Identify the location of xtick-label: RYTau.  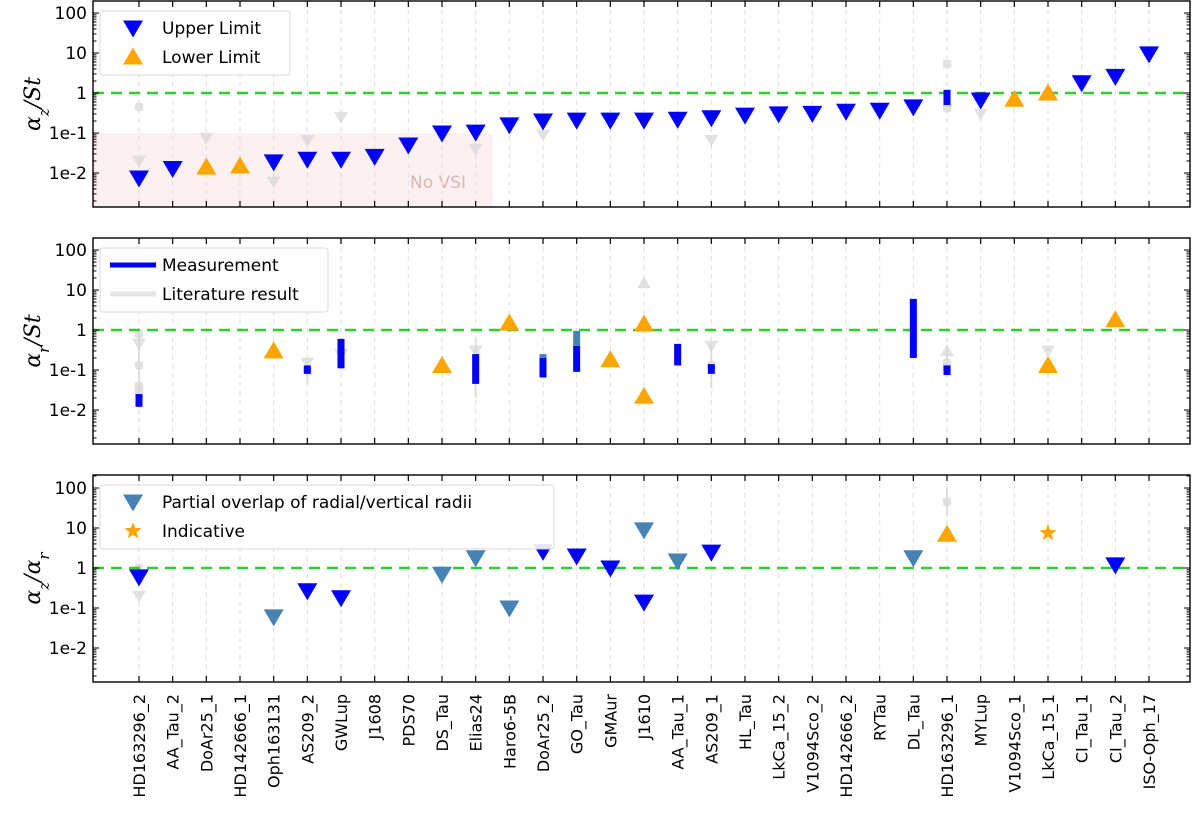
(880, 717).